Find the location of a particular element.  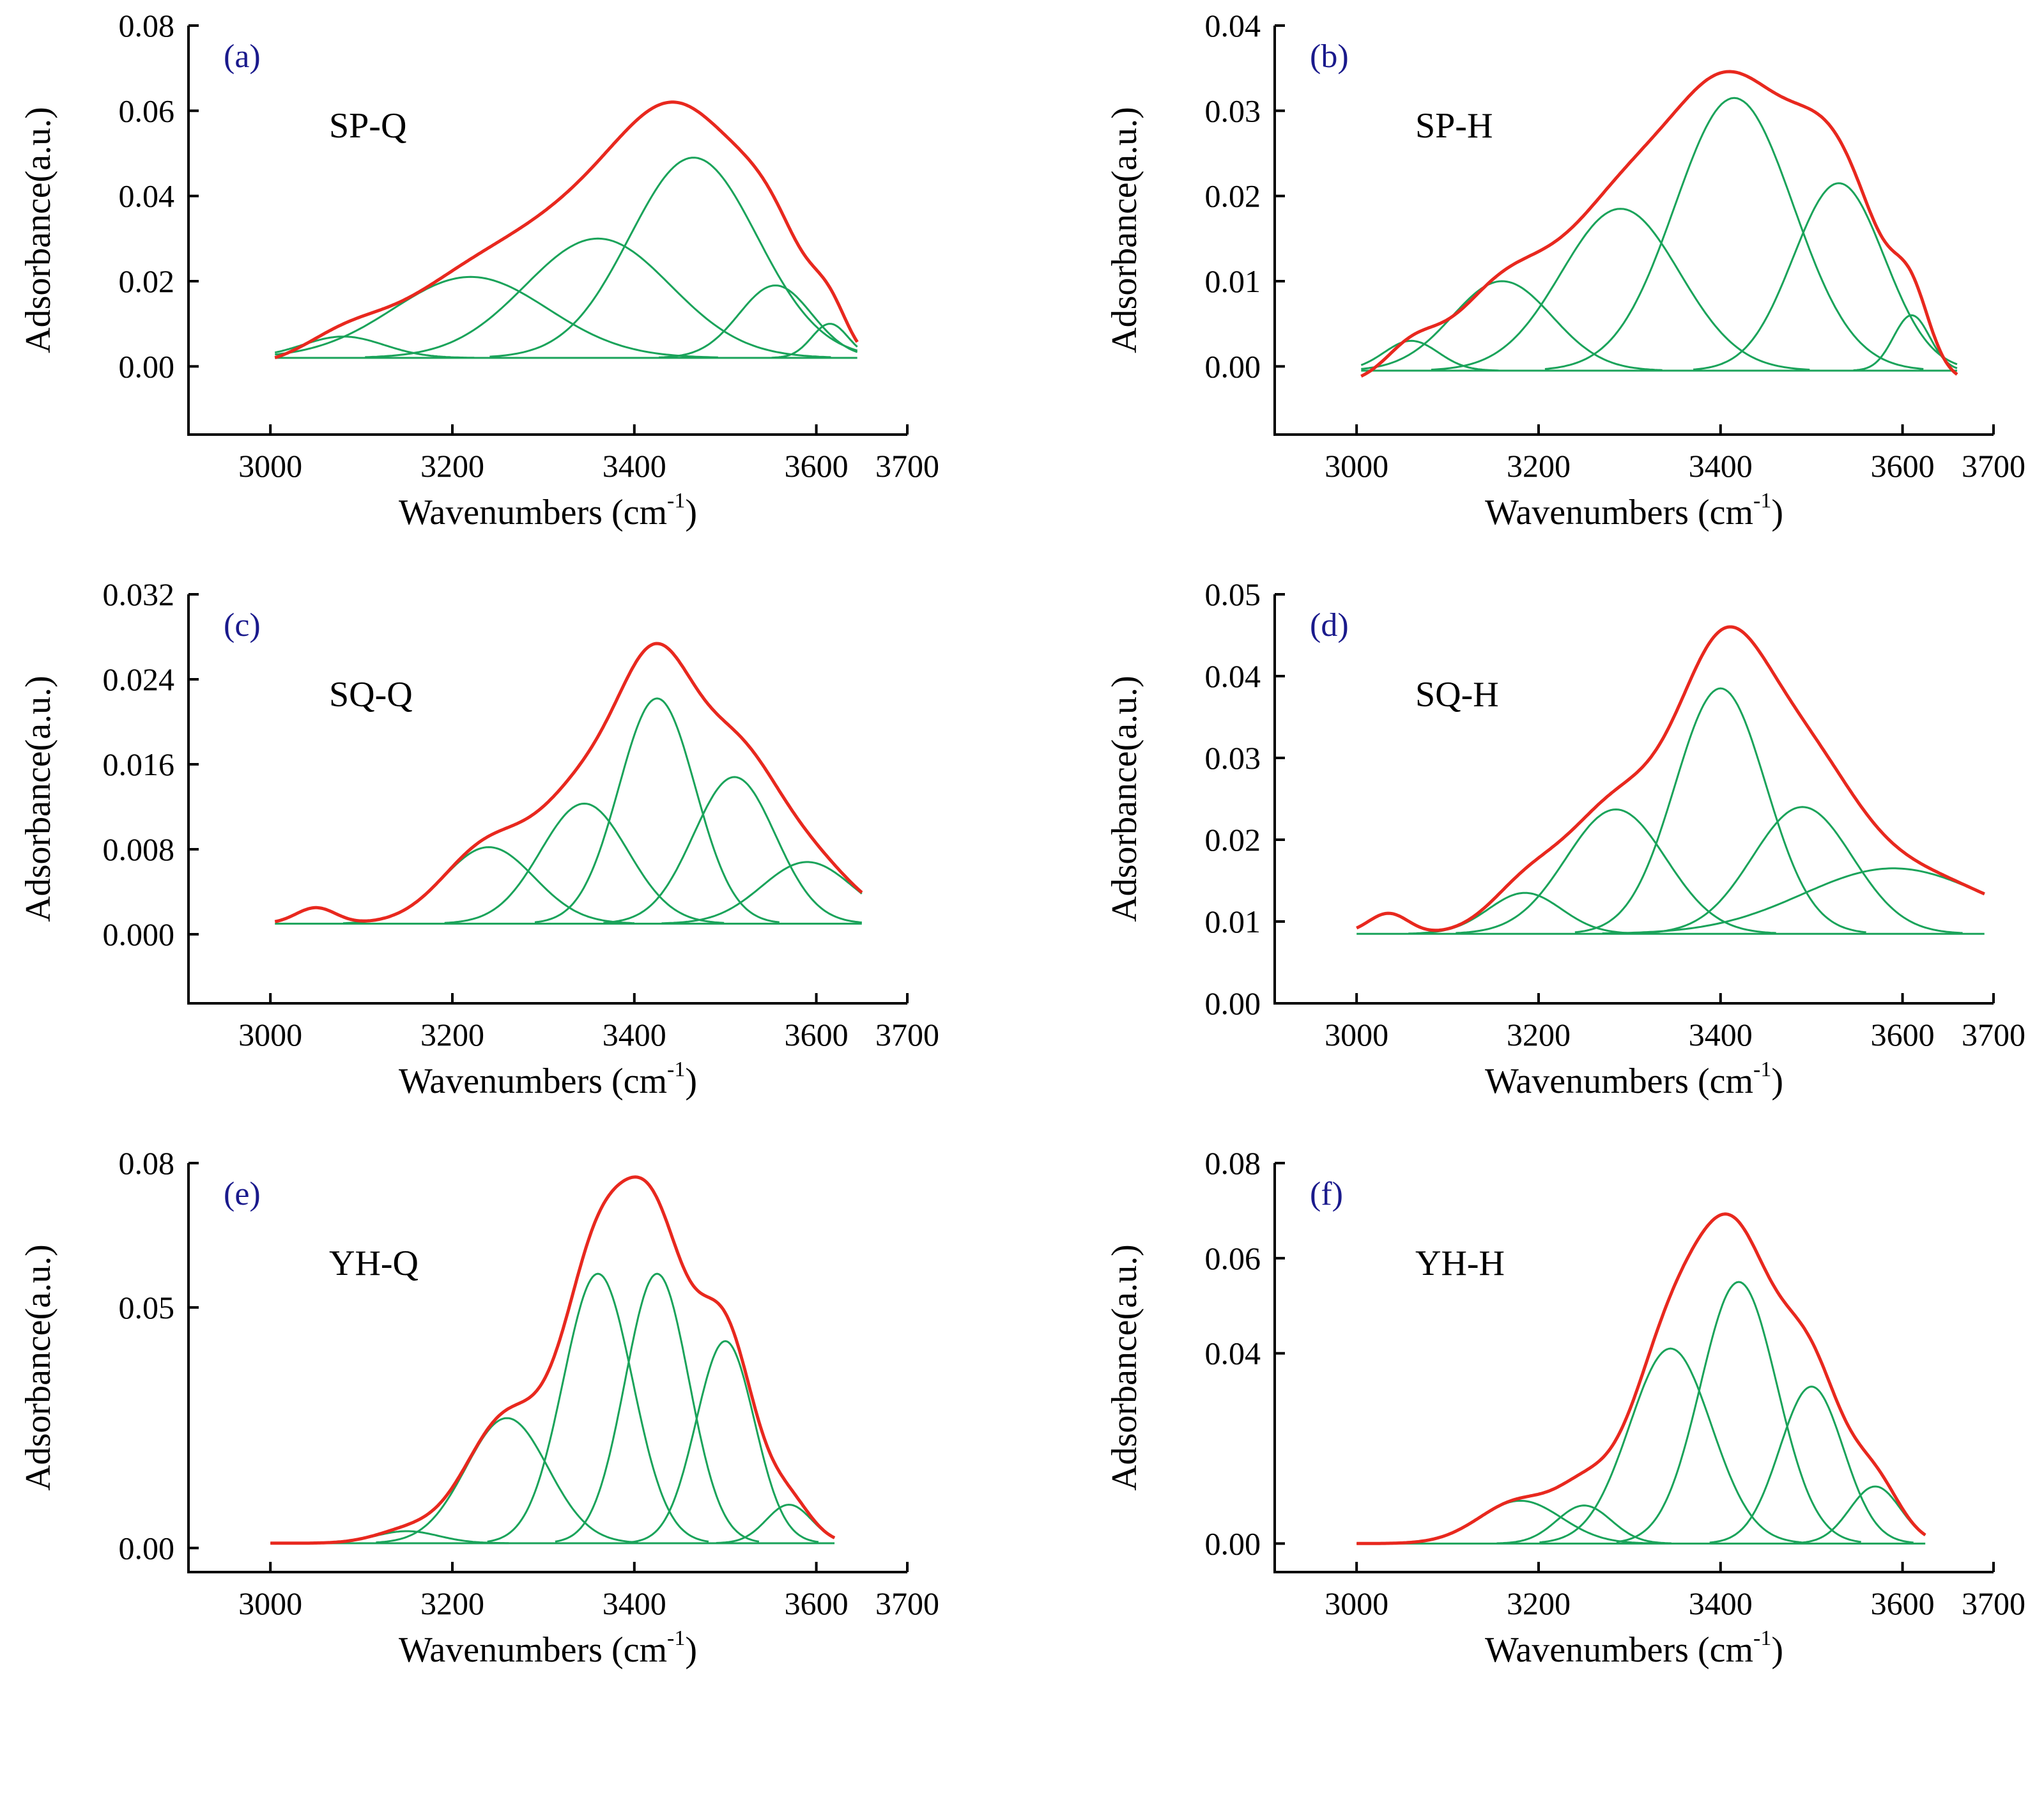

y-tick-label: 0.000 is located at coordinates (139, 934).